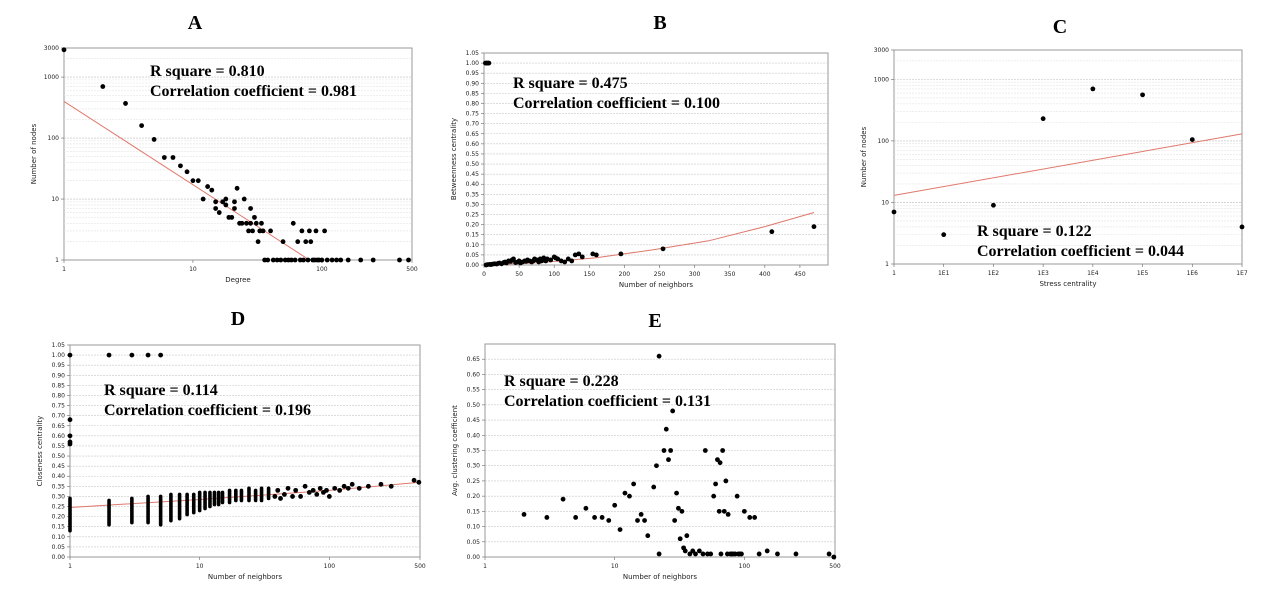  I want to click on x-tick-label: 450, so click(800, 274).